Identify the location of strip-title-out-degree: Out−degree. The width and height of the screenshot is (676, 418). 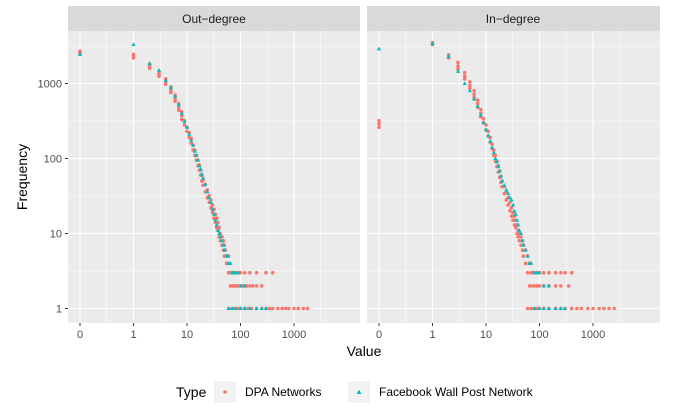
(214, 19).